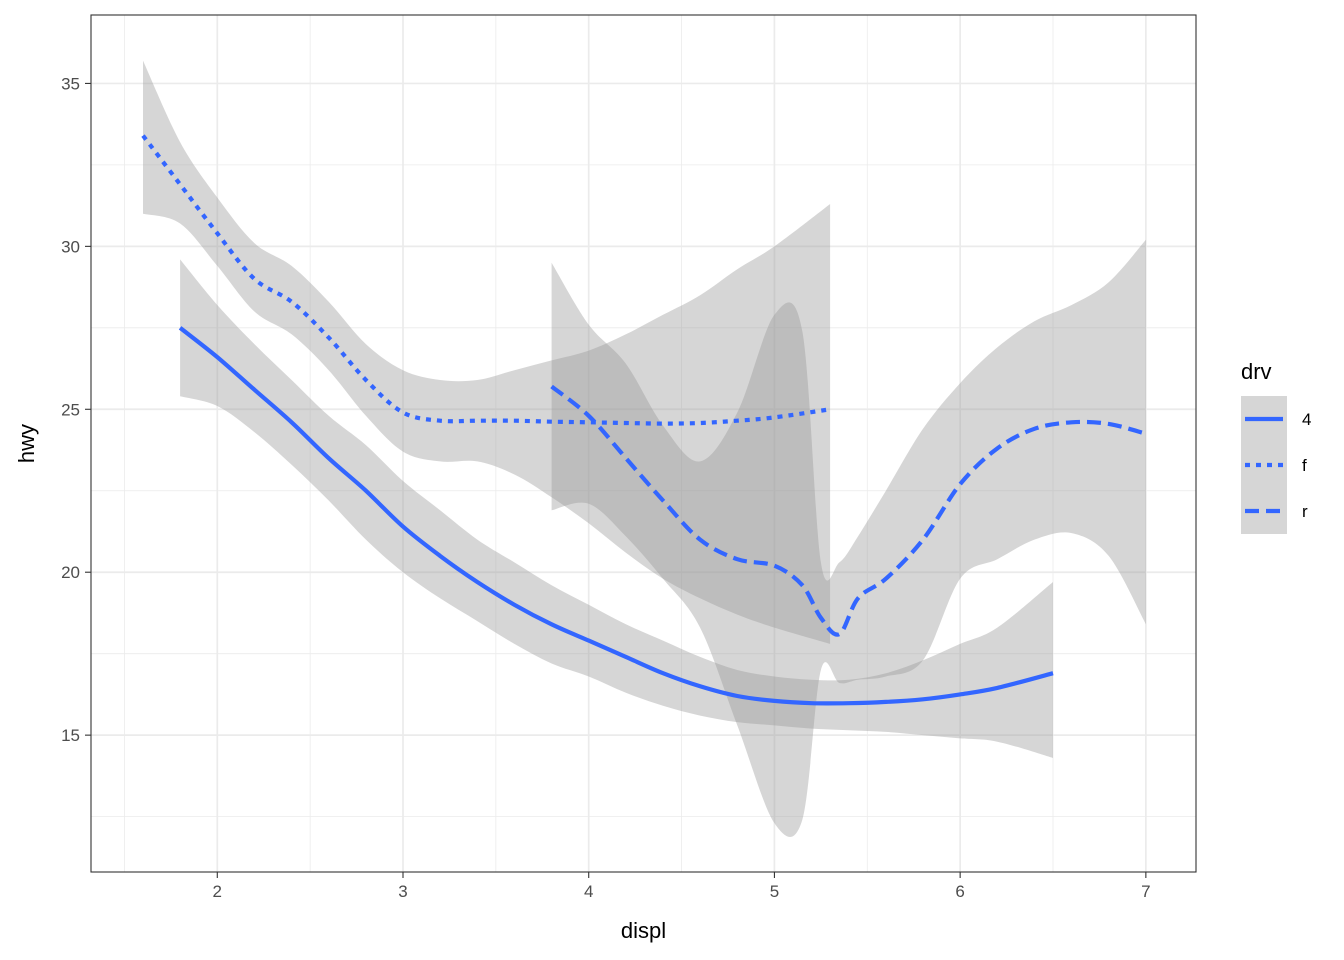 This screenshot has width=1344, height=960. Describe the element at coordinates (643, 930) in the screenshot. I see `x-axis-title: displ` at that location.